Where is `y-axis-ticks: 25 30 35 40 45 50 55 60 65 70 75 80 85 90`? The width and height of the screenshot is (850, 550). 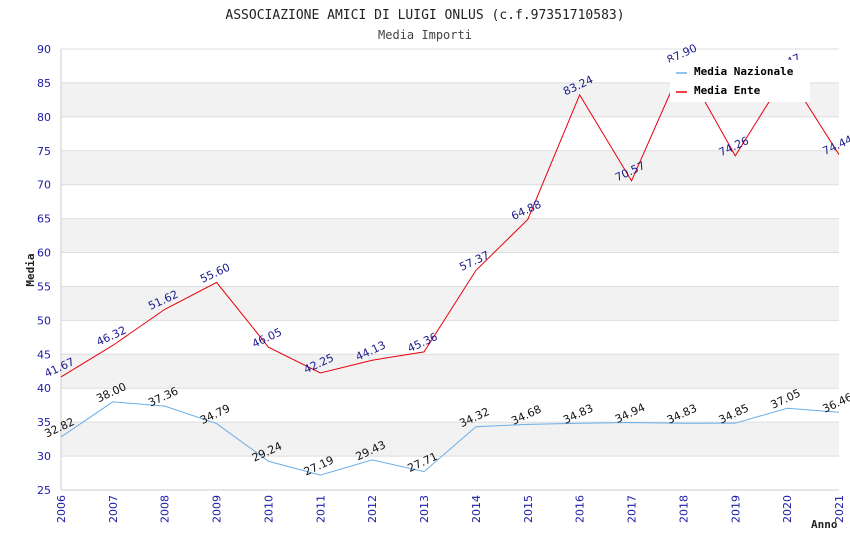 y-axis-ticks: 25 30 35 40 45 50 55 60 65 70 75 80 85 90 is located at coordinates (44, 270).